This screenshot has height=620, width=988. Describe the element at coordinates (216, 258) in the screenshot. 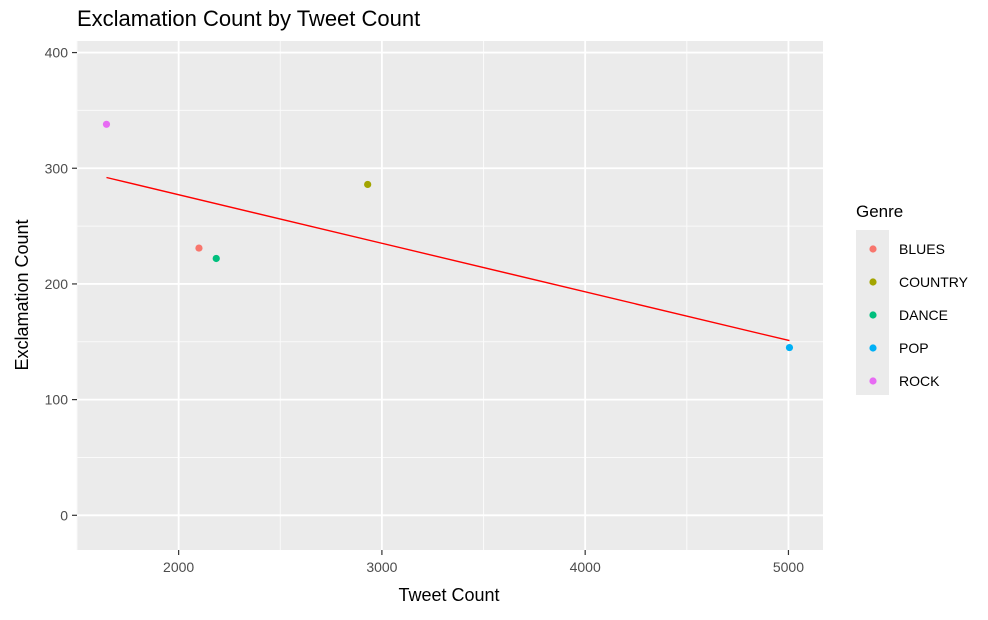

I see `data-point-dance` at that location.